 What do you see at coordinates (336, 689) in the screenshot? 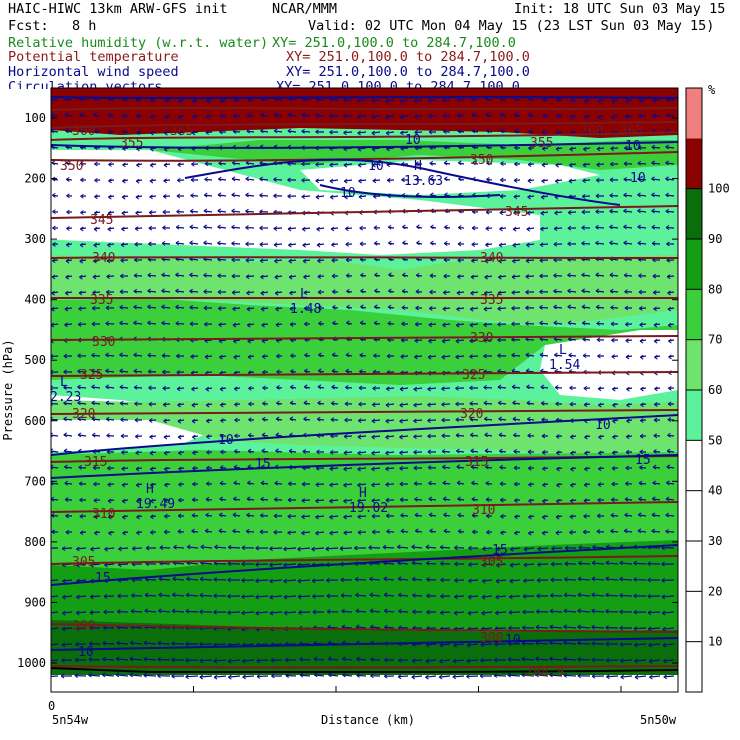
I see `x-axis` at bounding box center [336, 689].